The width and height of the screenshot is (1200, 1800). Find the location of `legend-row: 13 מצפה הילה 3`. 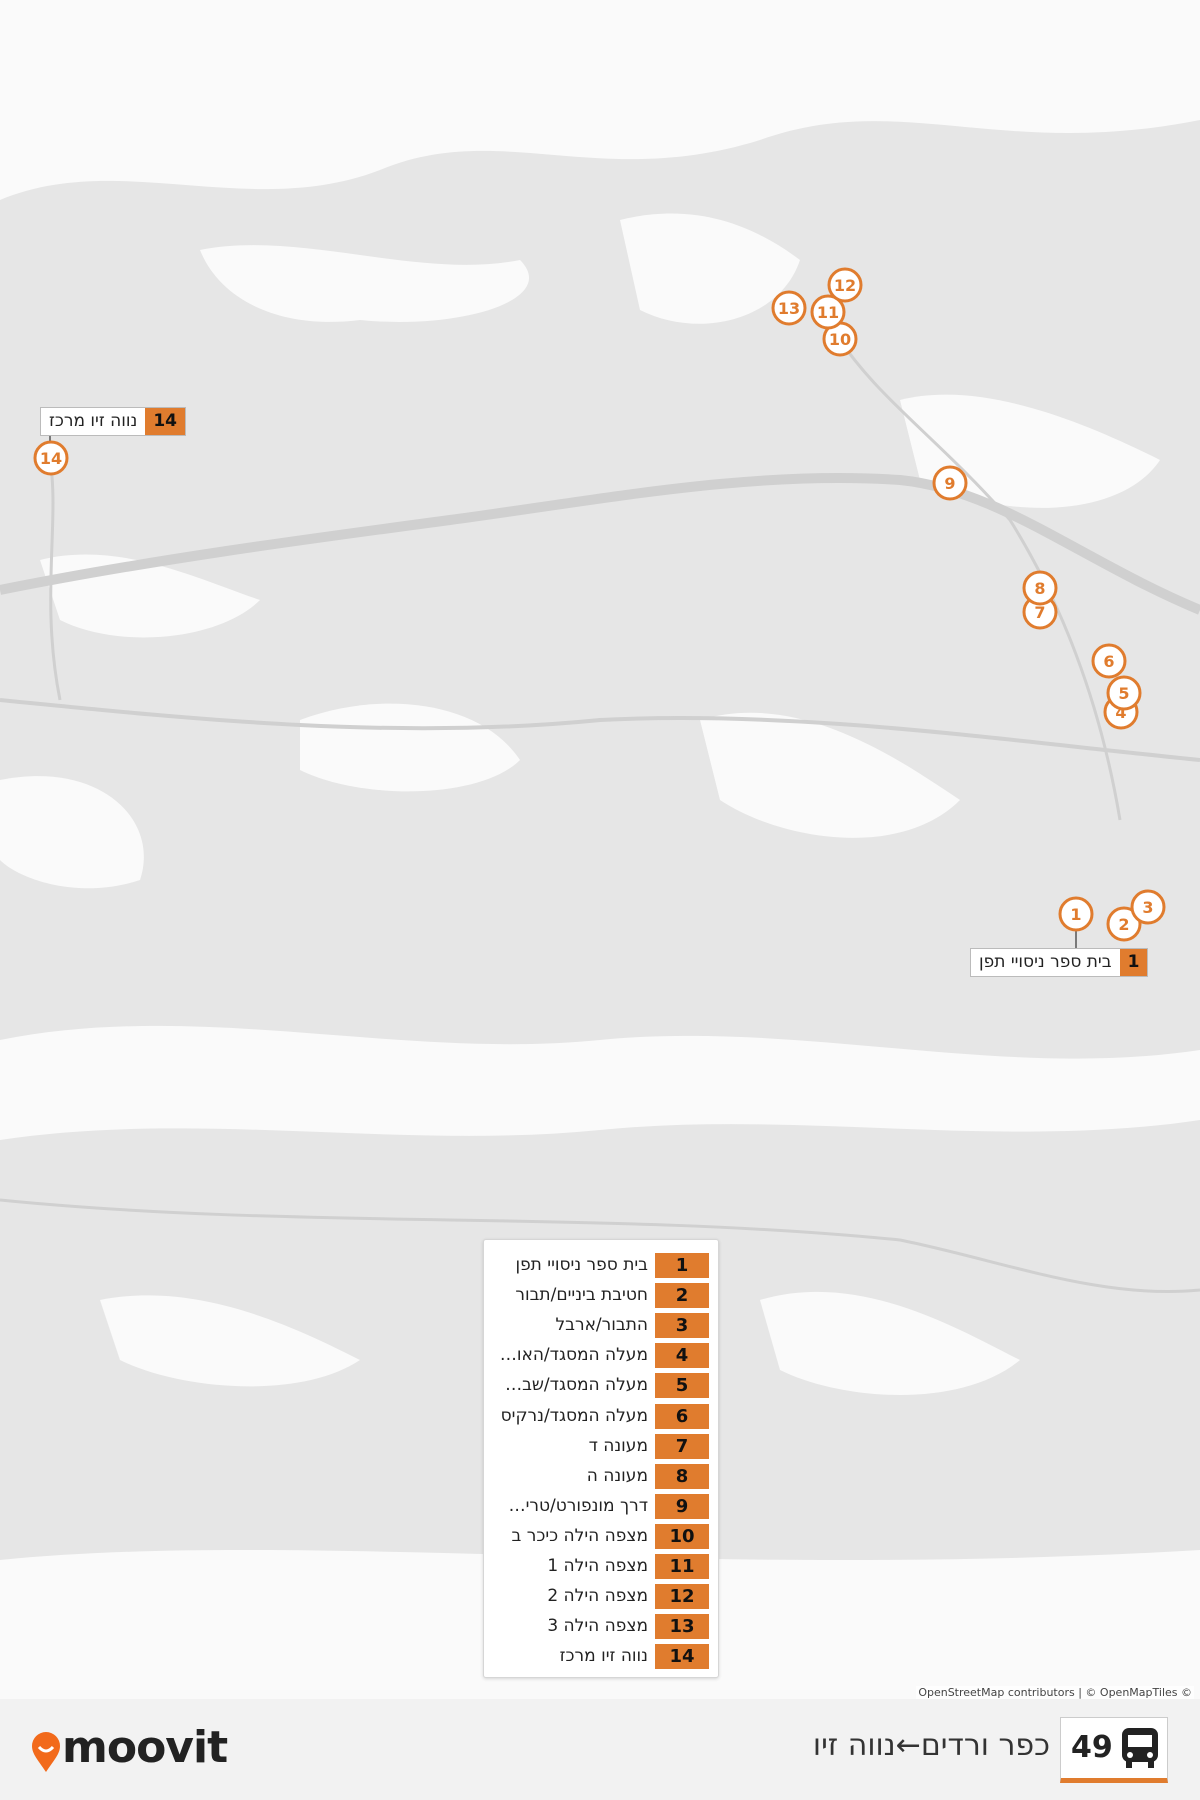

legend-row: 13 מצפה הילה 3 is located at coordinates (601, 1626).